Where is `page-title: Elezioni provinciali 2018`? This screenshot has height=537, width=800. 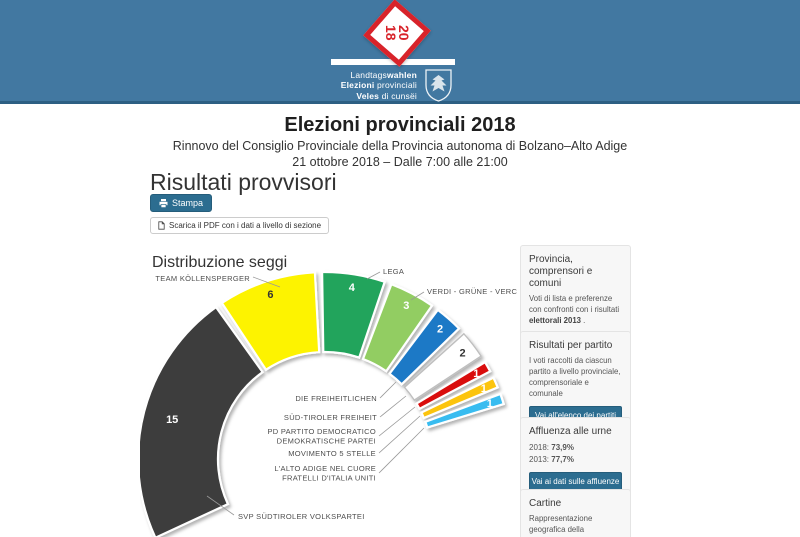
page-title: Elezioni provinciali 2018 is located at coordinates (400, 125).